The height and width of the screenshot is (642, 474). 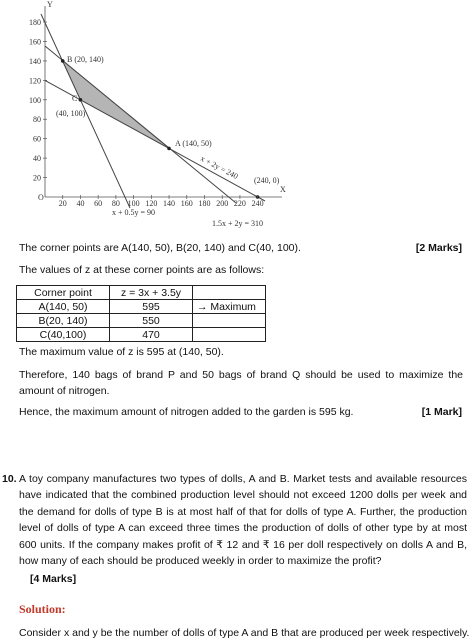 I want to click on x-tick-label: 180, so click(x=204, y=203).